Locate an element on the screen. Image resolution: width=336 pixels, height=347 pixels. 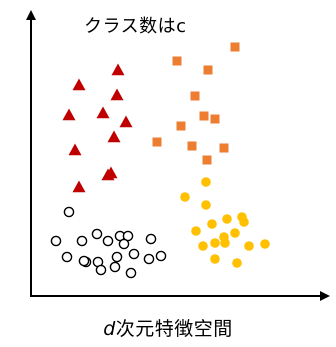
diagram-title: クラス数はc is located at coordinates (135, 26).